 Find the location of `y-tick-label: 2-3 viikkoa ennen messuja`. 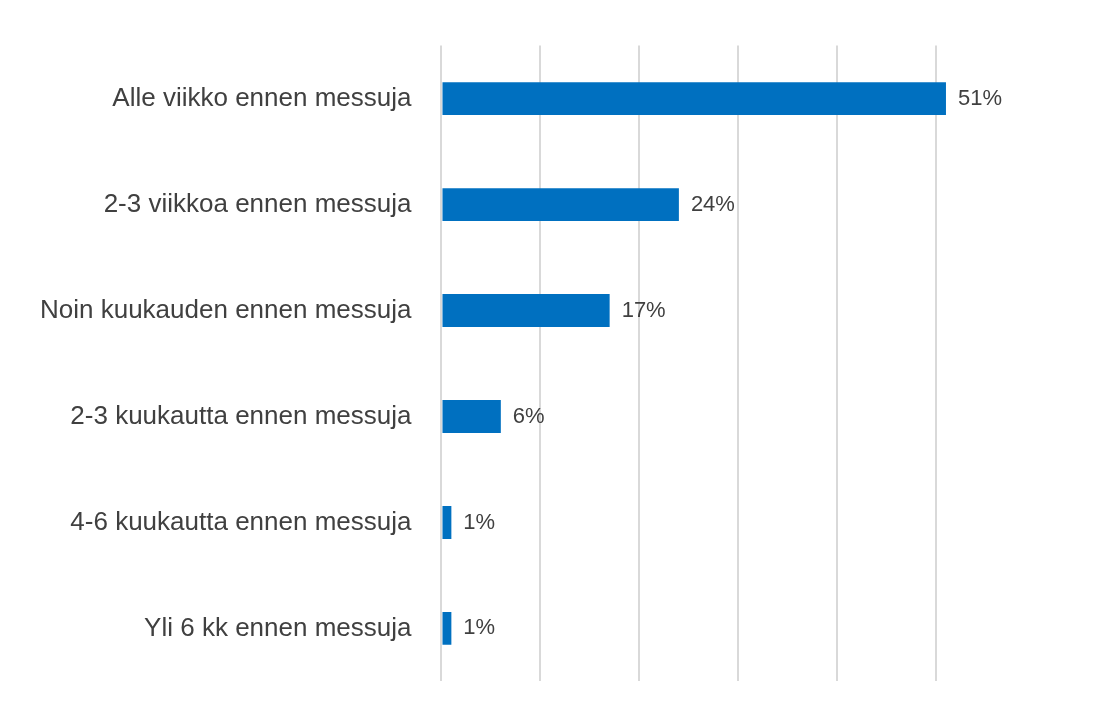

y-tick-label: 2-3 viikkoa ennen messuja is located at coordinates (258, 202).